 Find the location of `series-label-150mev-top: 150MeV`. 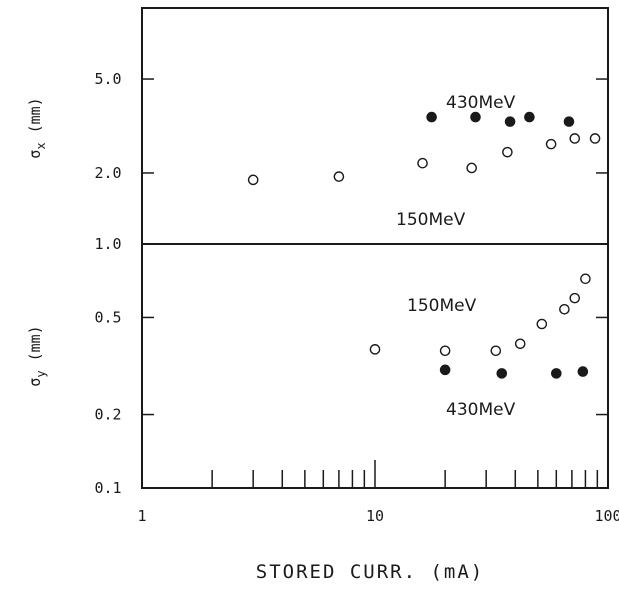

series-label-150mev-top: 150MeV is located at coordinates (431, 220).